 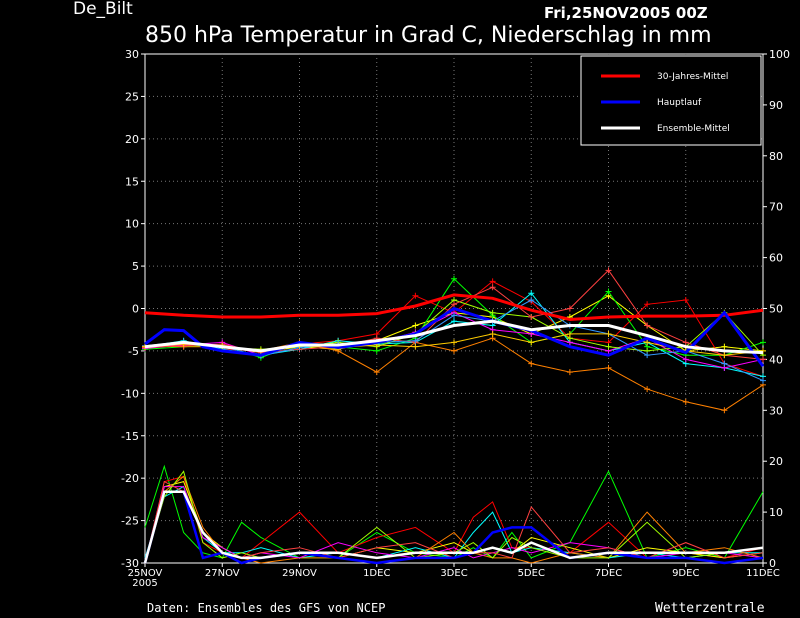 I want to click on precip-ensemble-mean-line, so click(x=453, y=527).